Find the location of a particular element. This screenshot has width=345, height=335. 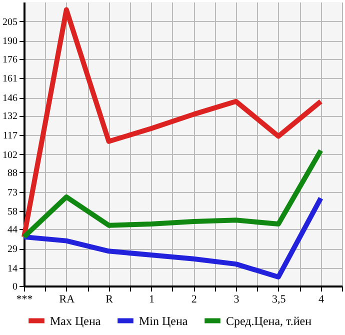

y-tick-label: 190 is located at coordinates (10, 42).